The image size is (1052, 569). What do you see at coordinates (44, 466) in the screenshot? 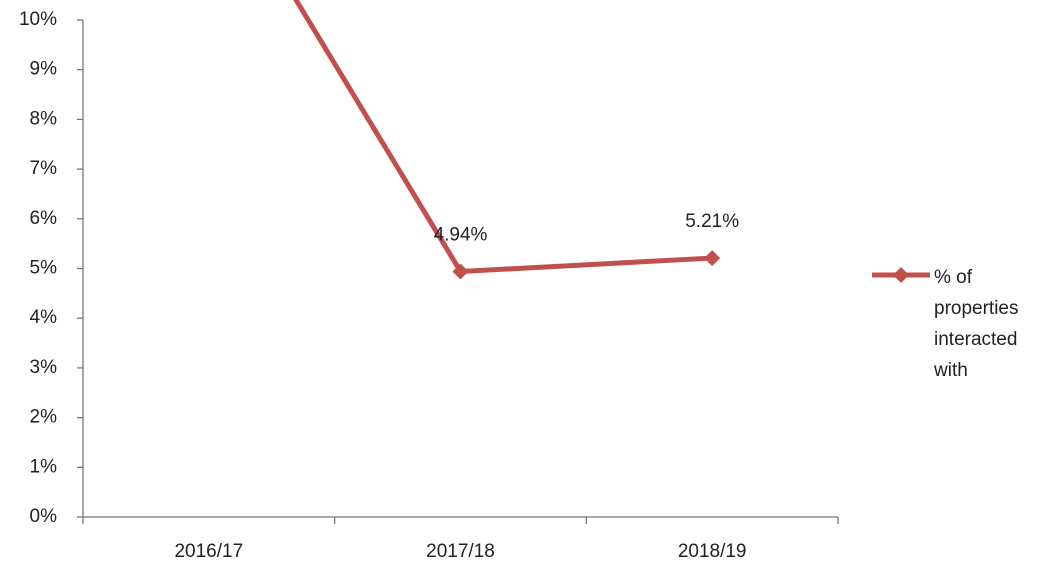
I see `y-tick-label: 1%` at bounding box center [44, 466].